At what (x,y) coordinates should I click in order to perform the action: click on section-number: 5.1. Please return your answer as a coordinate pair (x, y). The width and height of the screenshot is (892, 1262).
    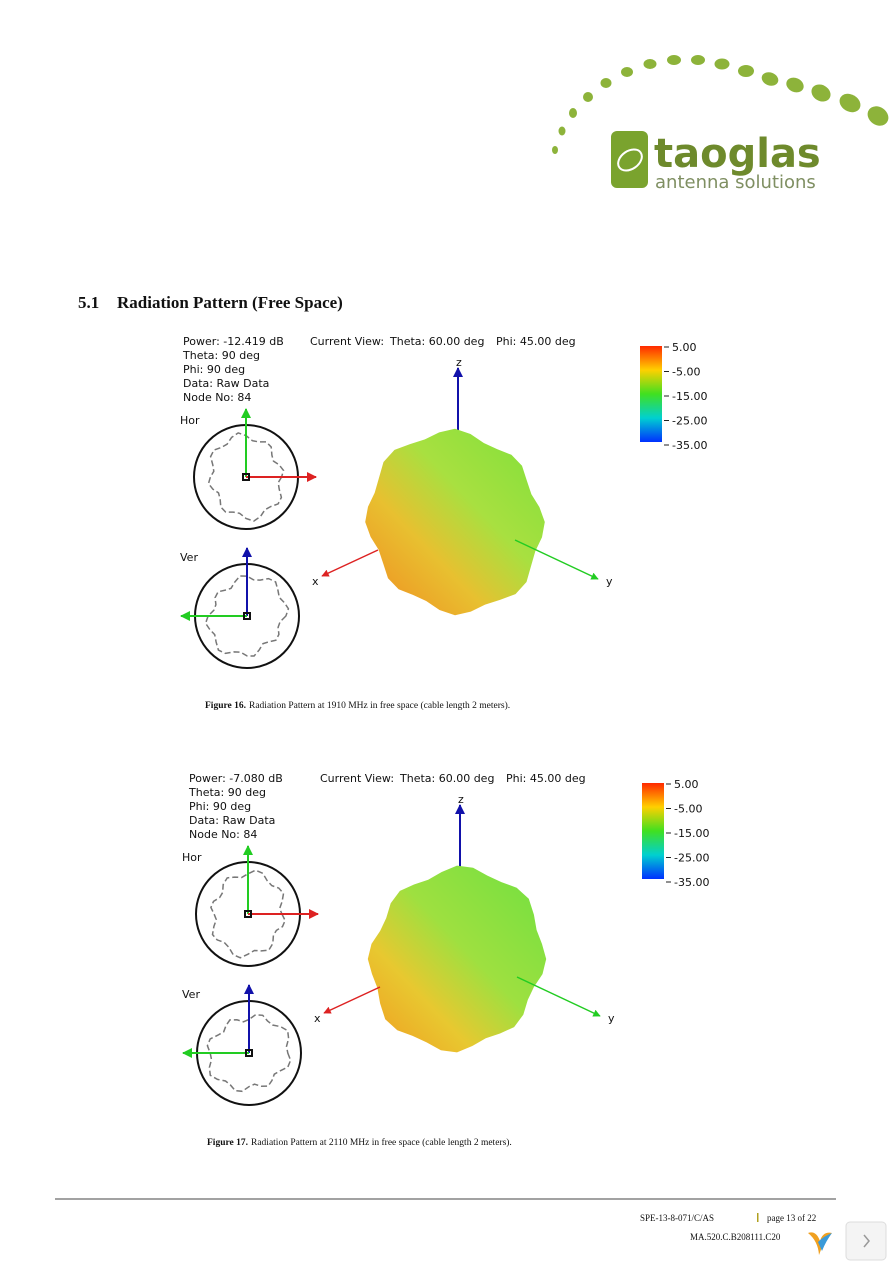
    Looking at the image, I should click on (88, 302).